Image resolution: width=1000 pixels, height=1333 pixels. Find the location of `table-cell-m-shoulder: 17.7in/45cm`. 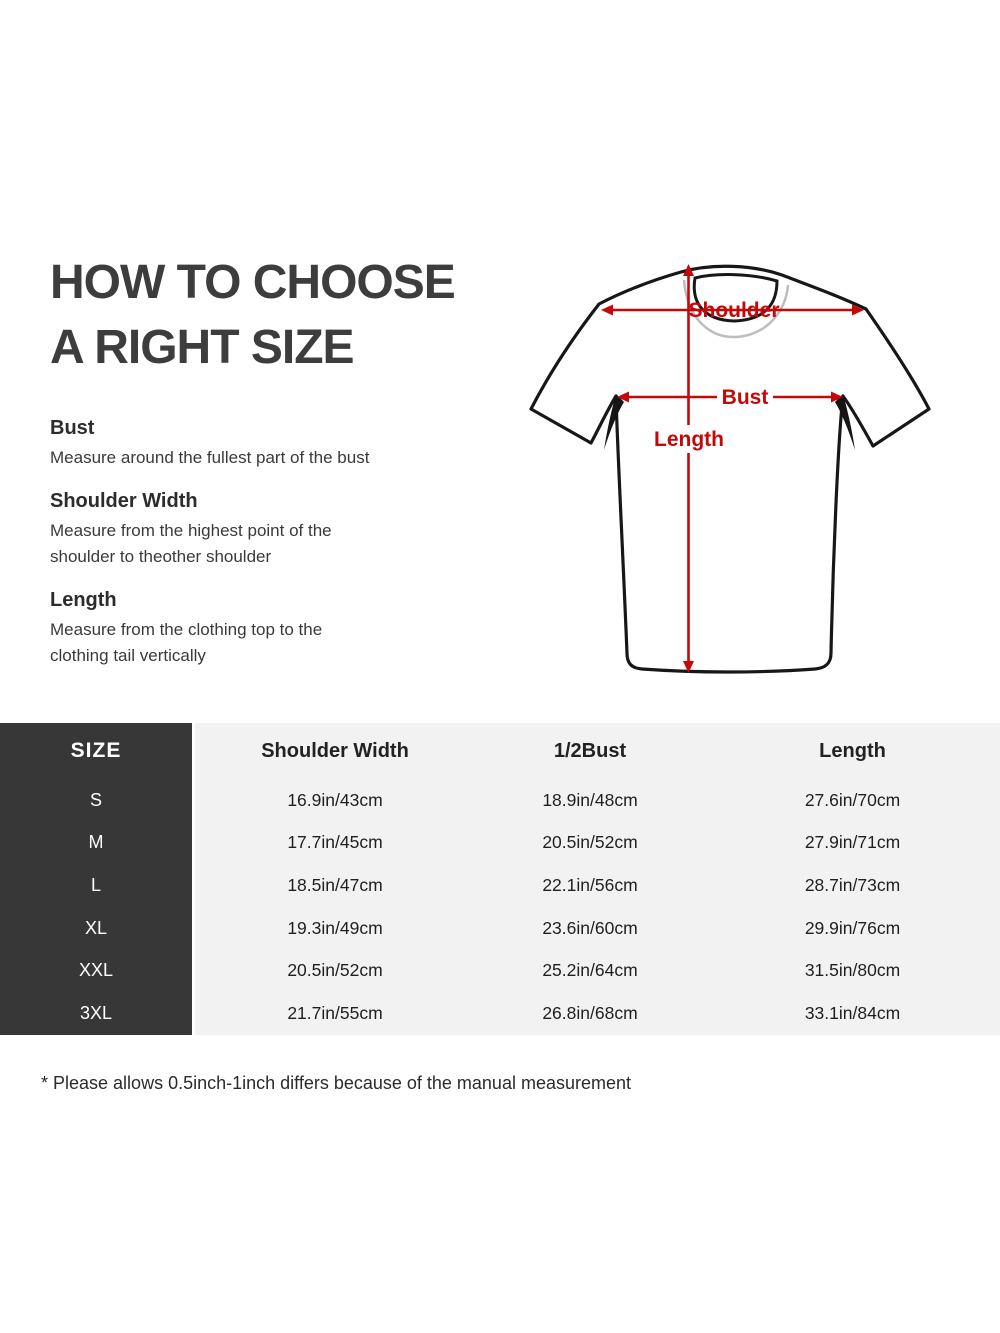

table-cell-m-shoulder: 17.7in/45cm is located at coordinates (335, 843).